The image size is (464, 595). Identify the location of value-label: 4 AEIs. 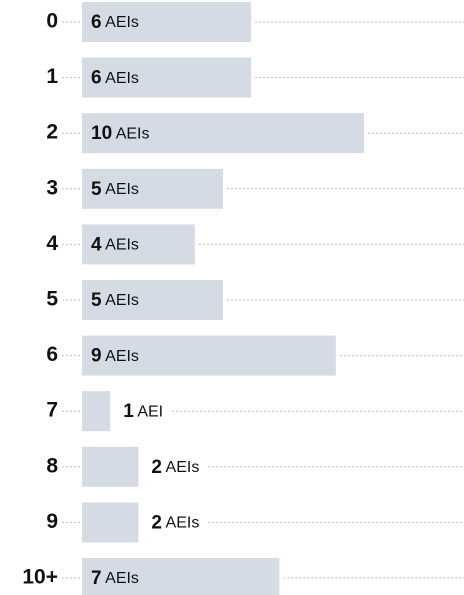
(115, 244).